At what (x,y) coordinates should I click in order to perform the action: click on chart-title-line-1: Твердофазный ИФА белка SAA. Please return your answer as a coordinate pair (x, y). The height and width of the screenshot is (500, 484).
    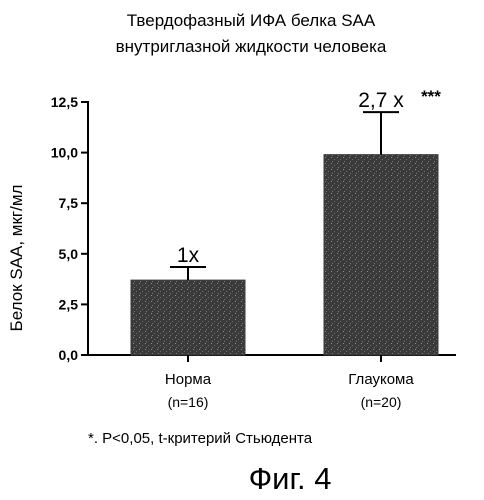
    Looking at the image, I should click on (251, 20).